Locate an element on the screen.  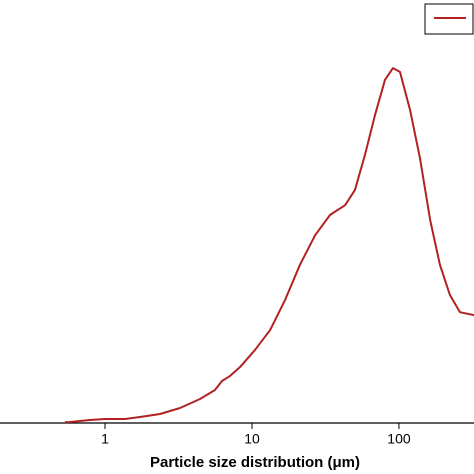
x-axis-label: Particle size distribution (μm) is located at coordinates (255, 462).